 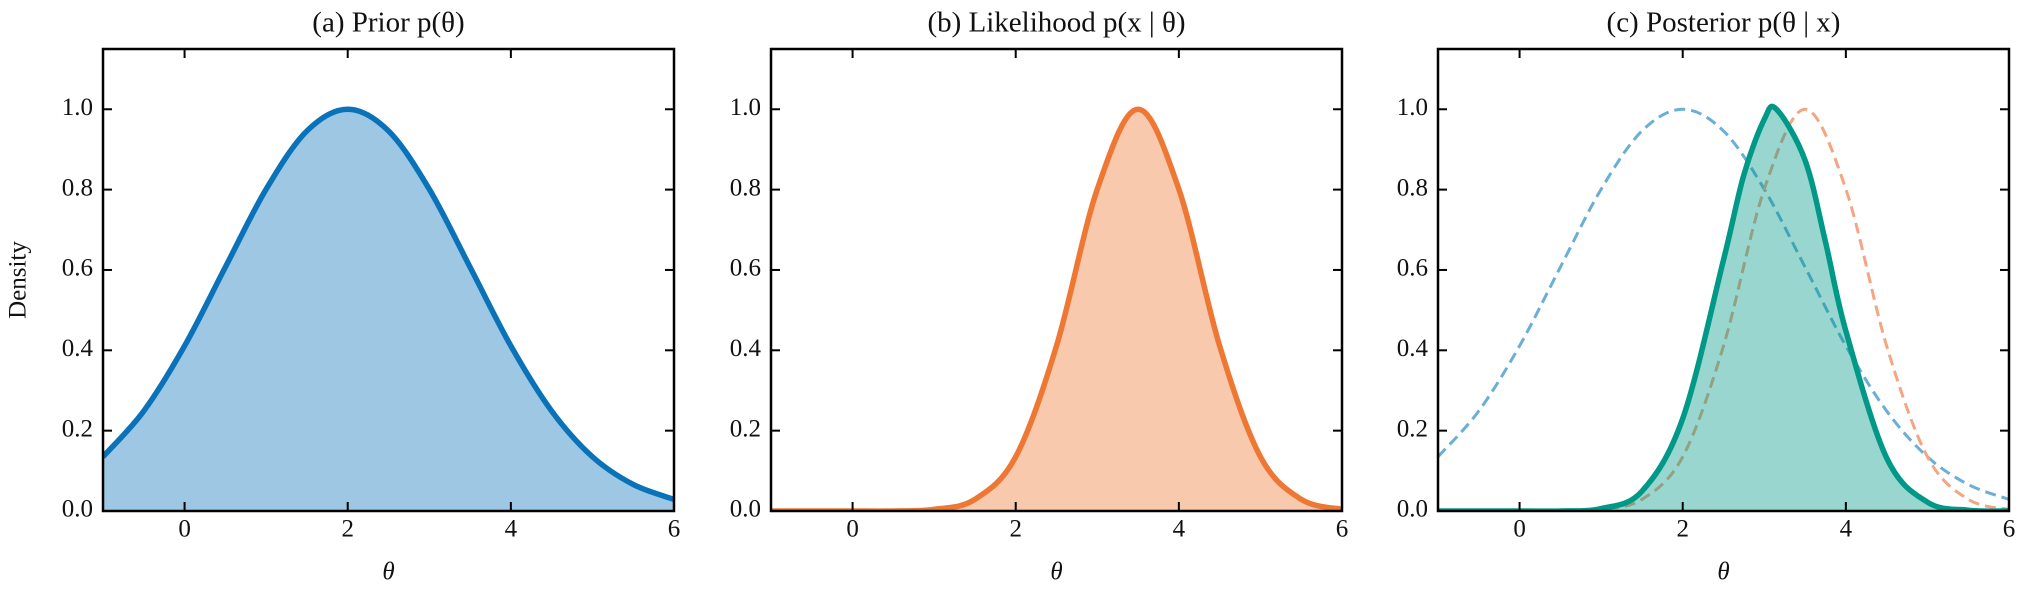 What do you see at coordinates (18, 280) in the screenshot?
I see `y-axis-label: Density` at bounding box center [18, 280].